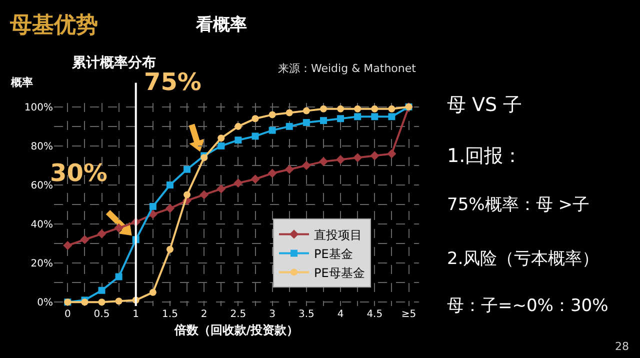  I want to click on y-tick-label: 40%, so click(41, 225).